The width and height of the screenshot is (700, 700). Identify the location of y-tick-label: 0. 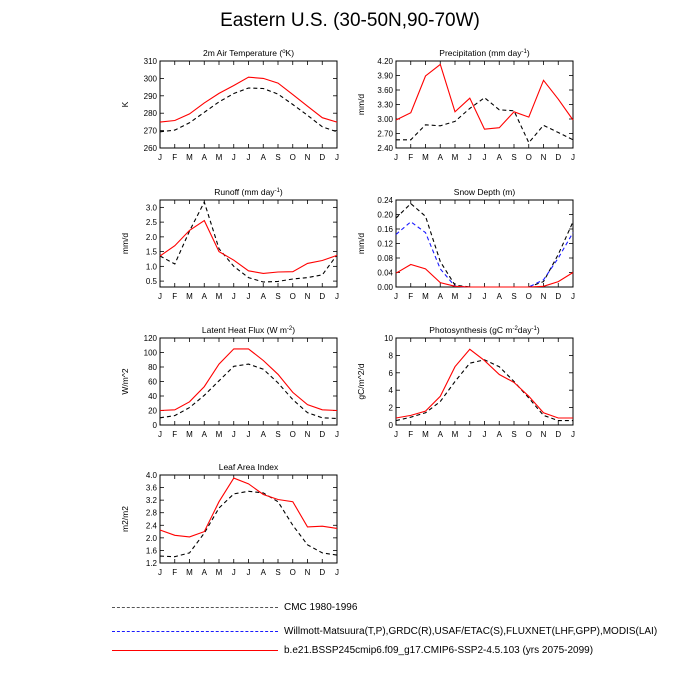
(155, 425).